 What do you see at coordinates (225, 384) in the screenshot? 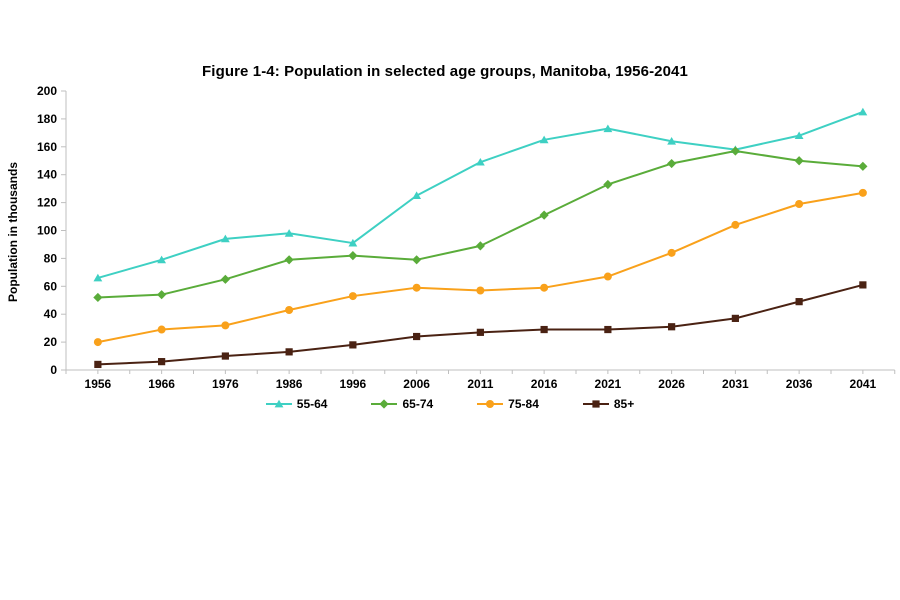
I see `x-tick-label: 1976` at bounding box center [225, 384].